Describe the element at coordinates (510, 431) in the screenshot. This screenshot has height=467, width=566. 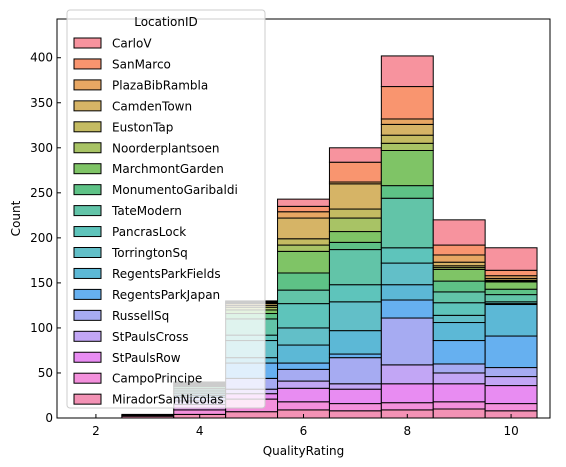
I see `x-tick-label: 10` at that location.